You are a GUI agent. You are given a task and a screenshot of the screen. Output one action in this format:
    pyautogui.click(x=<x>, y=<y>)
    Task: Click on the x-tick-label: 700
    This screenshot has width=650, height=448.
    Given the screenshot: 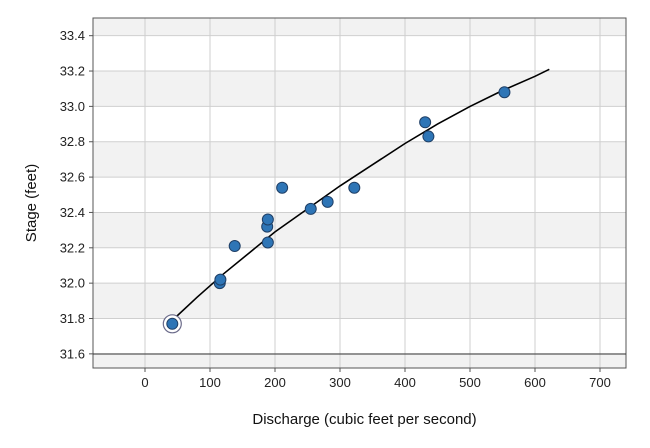 What is the action you would take?
    pyautogui.click(x=600, y=382)
    